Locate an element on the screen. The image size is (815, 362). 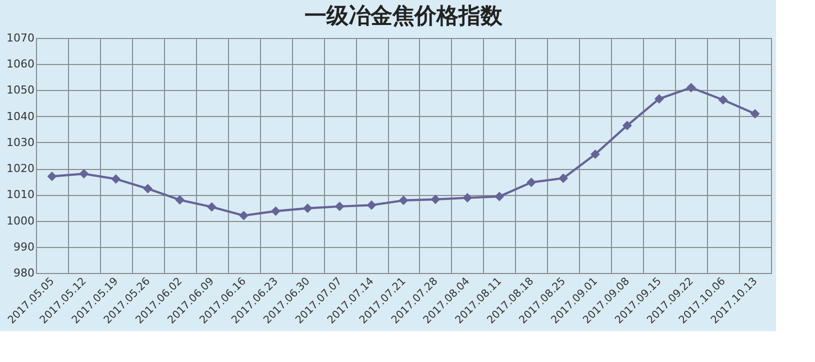
y-tick-label: 1040 is located at coordinates (20, 116).